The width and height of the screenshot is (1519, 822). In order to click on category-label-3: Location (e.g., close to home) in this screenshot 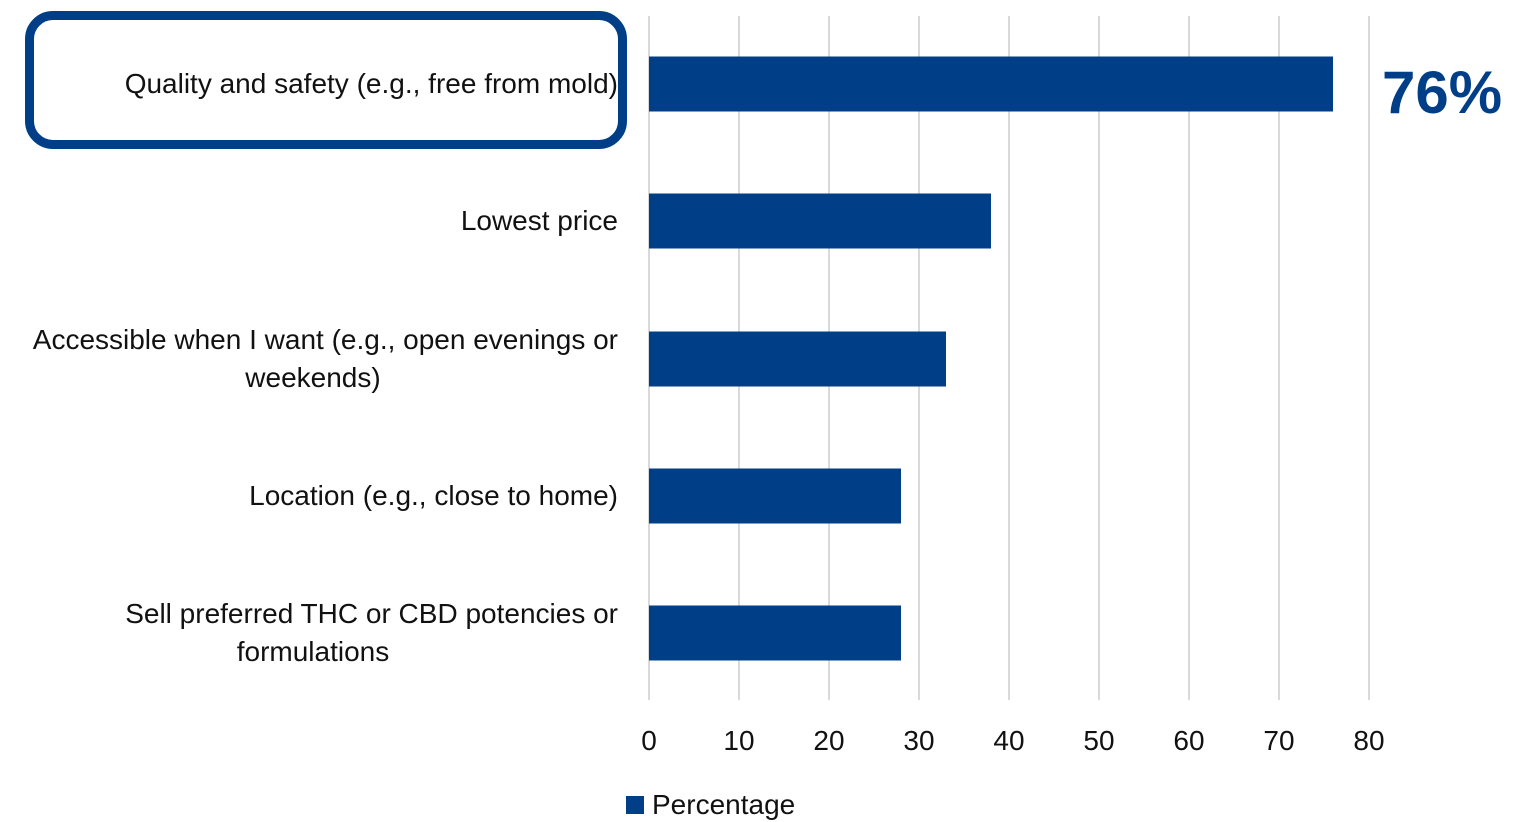, I will do `click(323, 496)`.